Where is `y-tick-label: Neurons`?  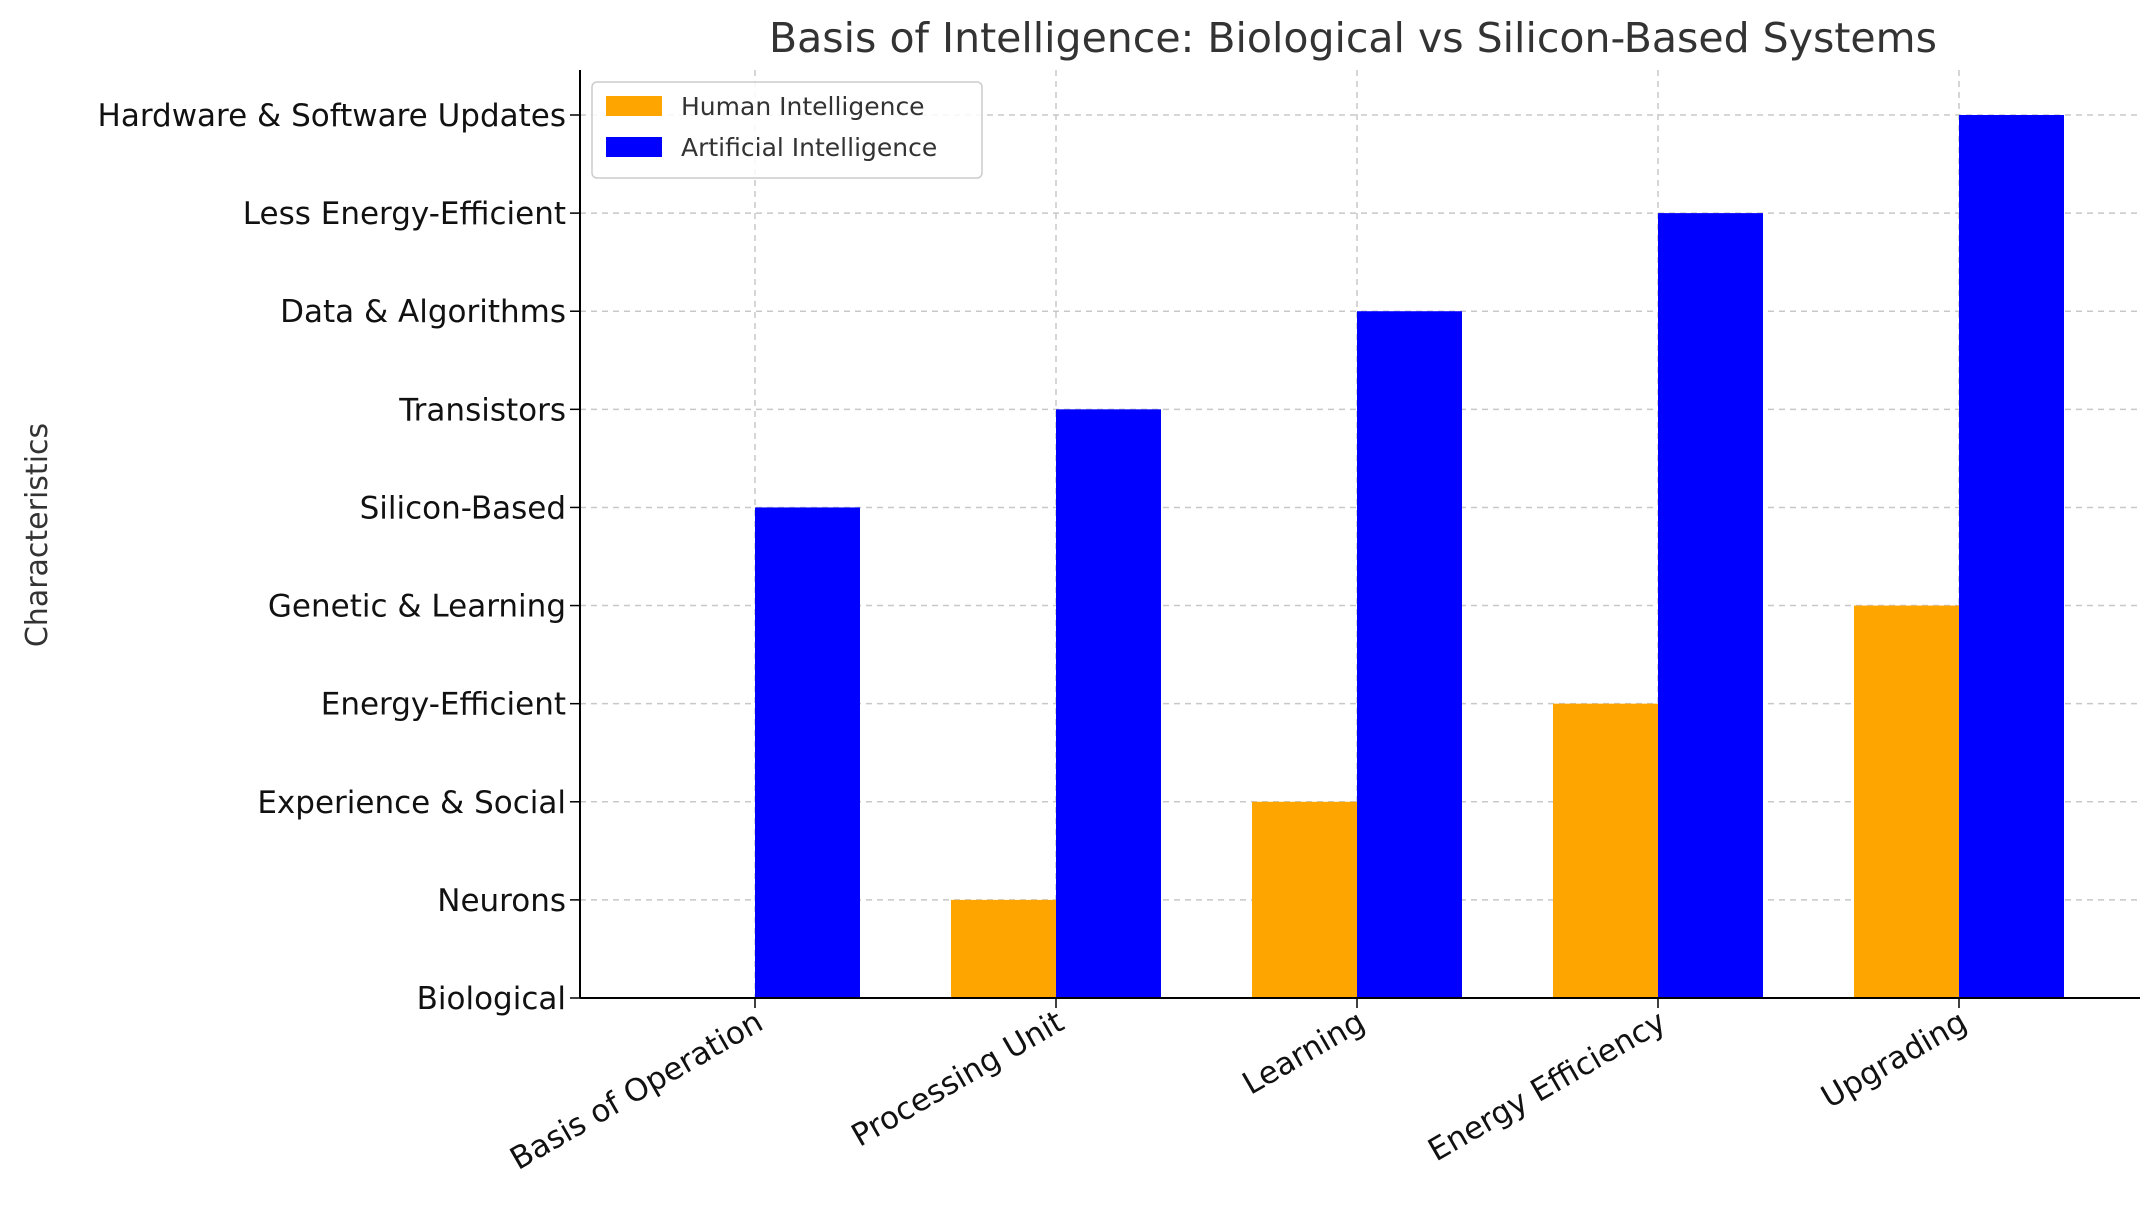 y-tick-label: Neurons is located at coordinates (501, 901).